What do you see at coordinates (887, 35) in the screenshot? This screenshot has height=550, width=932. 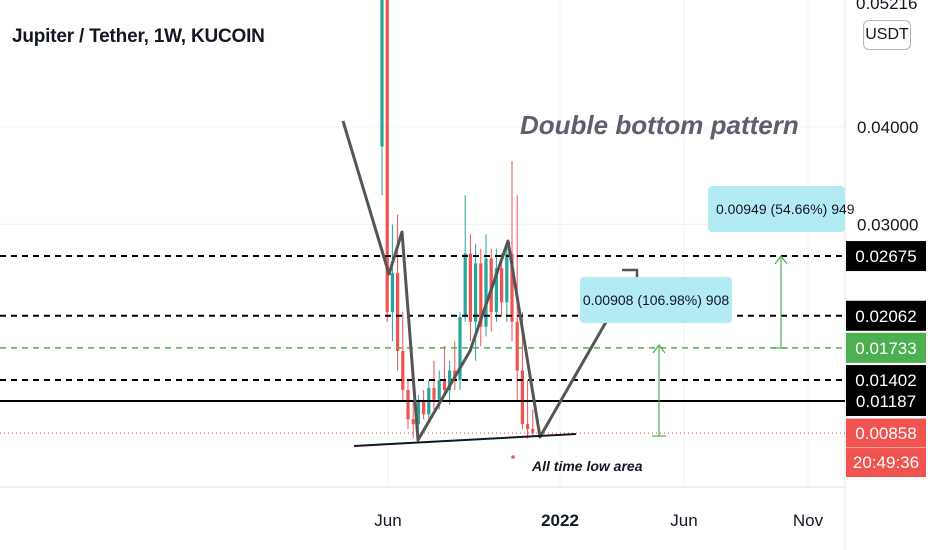 I see `currency-button: USDT` at bounding box center [887, 35].